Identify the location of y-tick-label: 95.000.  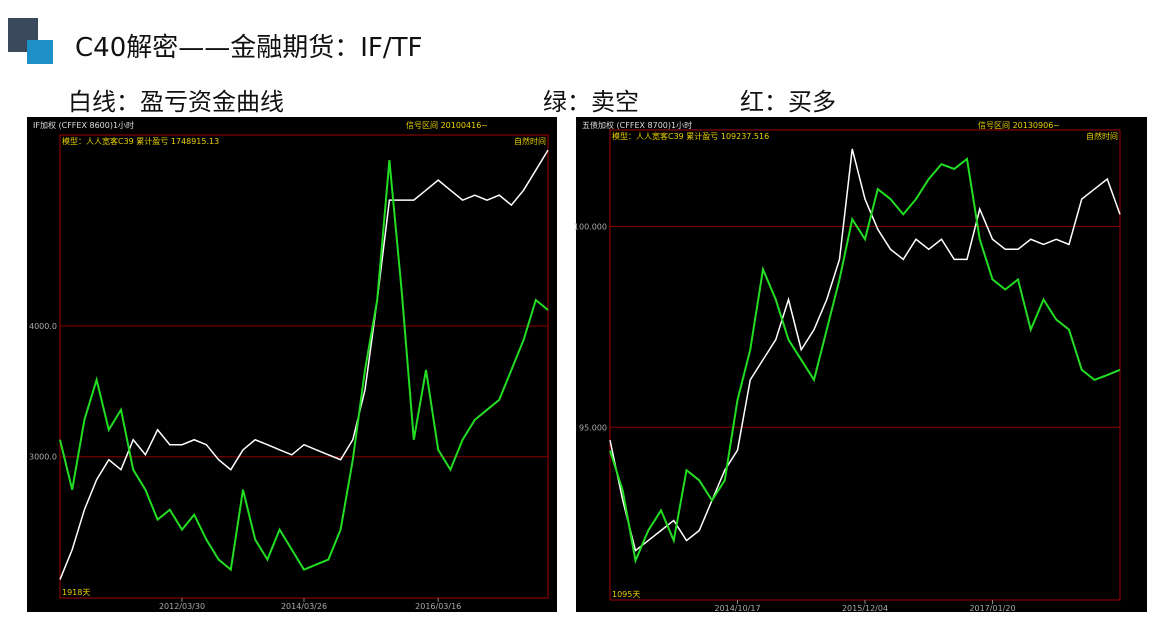
(593, 427).